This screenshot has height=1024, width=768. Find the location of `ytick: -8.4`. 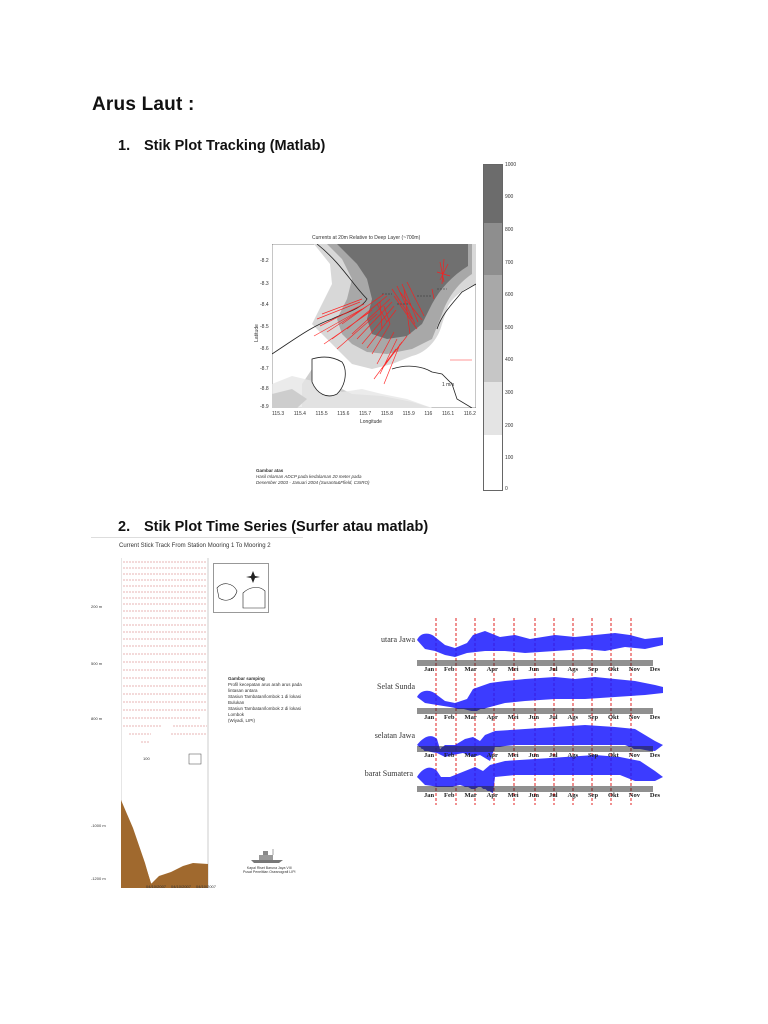

ytick: -8.4 is located at coordinates (264, 305).